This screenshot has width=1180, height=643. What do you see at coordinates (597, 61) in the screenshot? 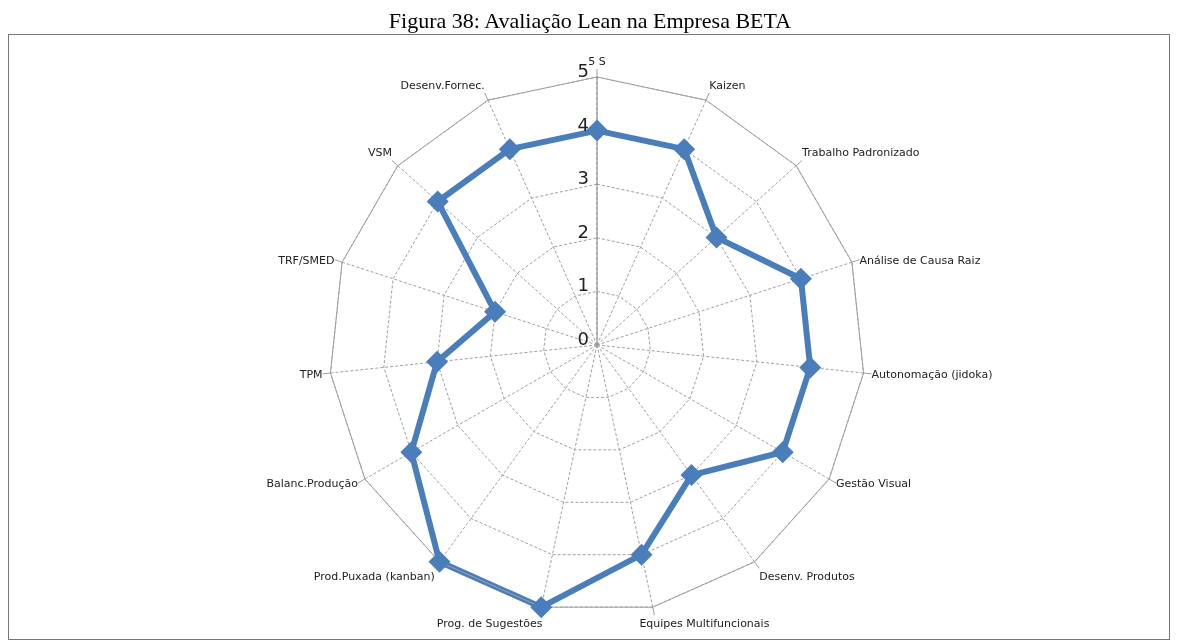
I see `spoke-label: 5 S` at bounding box center [597, 61].